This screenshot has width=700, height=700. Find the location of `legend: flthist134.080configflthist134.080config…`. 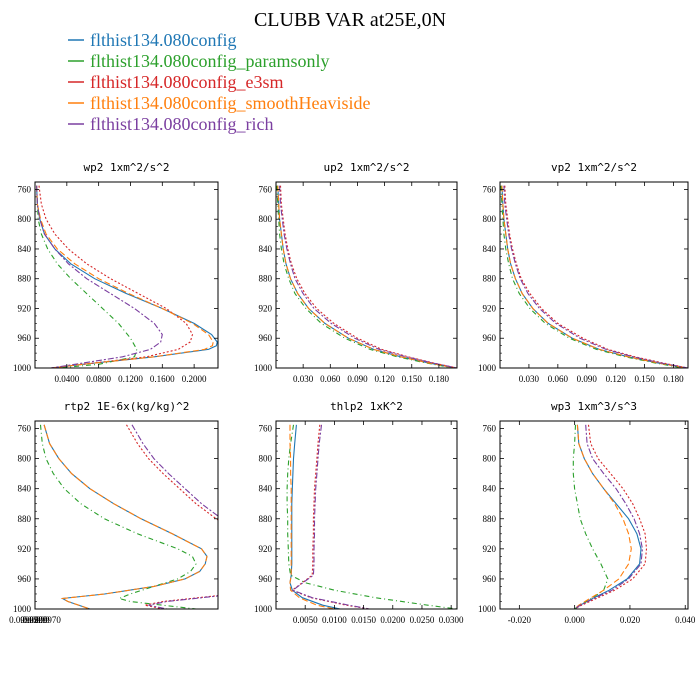

legend: flthist134.080configflthist134.080config… is located at coordinates (219, 82).